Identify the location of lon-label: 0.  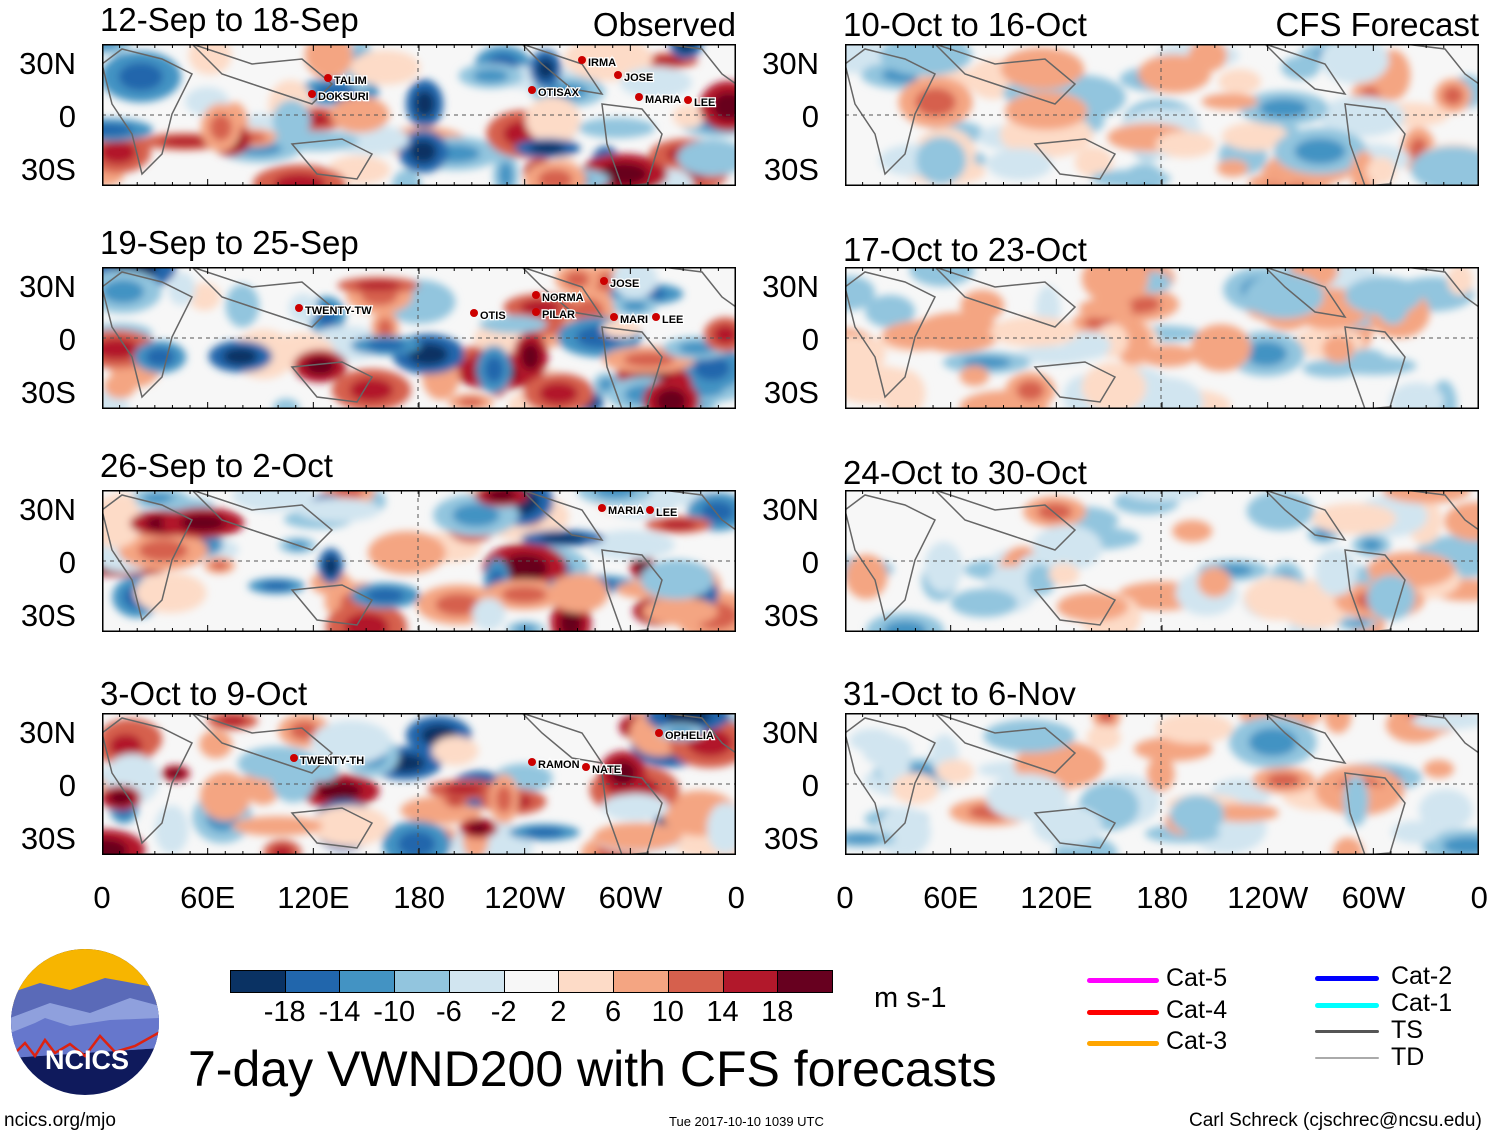
(736, 897).